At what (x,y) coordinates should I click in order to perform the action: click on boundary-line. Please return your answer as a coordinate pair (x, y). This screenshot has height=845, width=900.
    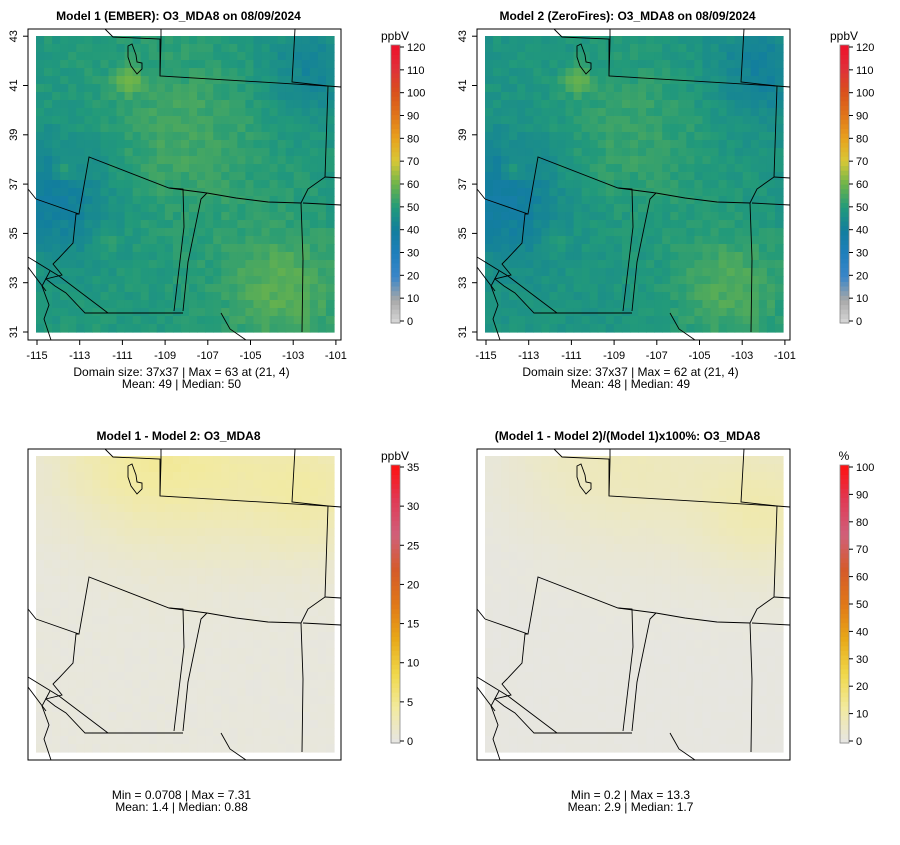
    Looking at the image, I should click on (32, 194).